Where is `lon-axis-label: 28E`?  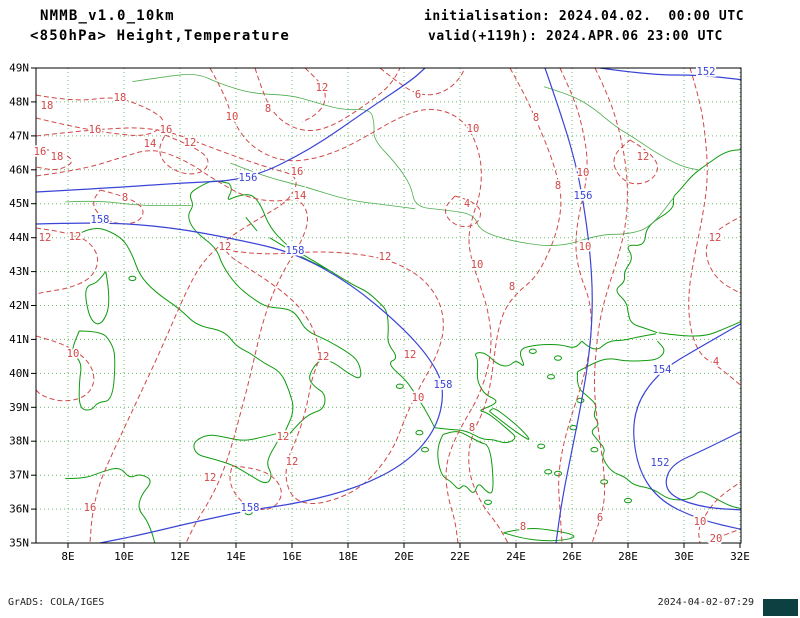 lon-axis-label: 28E is located at coordinates (628, 556).